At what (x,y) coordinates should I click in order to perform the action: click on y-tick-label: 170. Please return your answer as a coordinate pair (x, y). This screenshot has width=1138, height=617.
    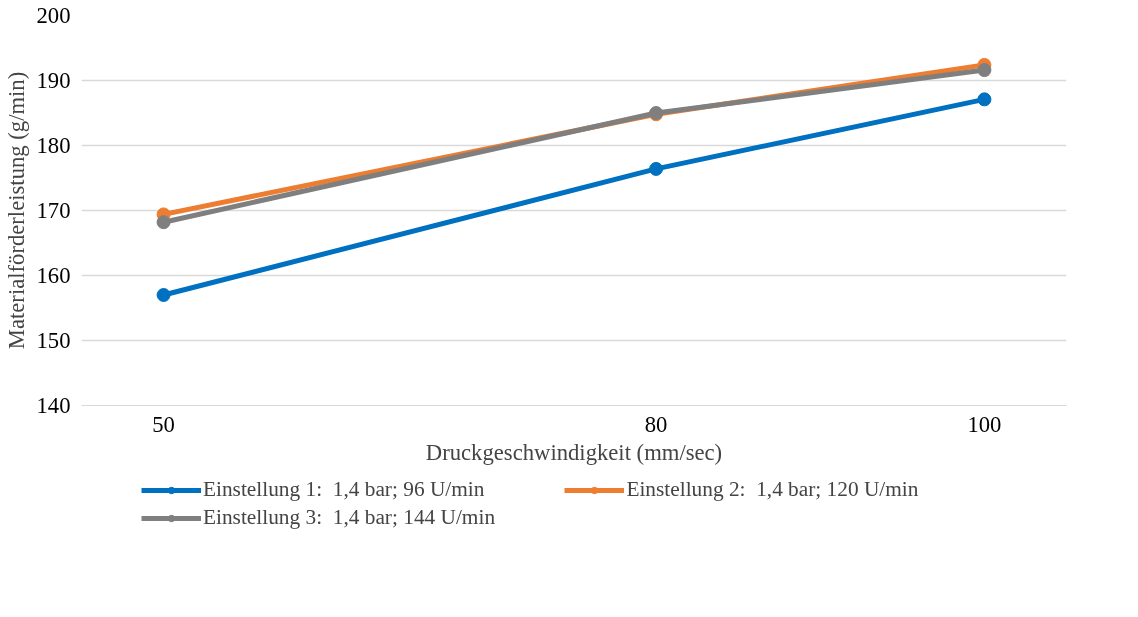
    Looking at the image, I should click on (53, 210).